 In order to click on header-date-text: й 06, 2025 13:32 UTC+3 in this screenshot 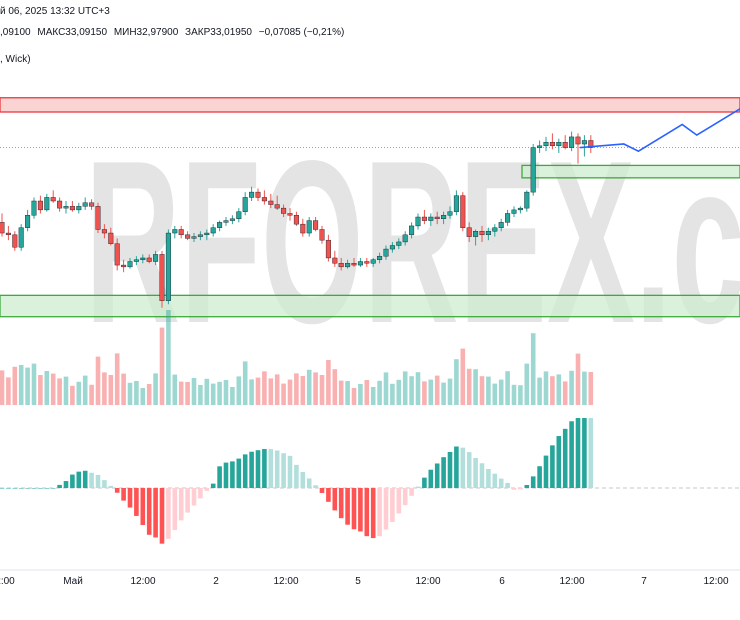, I will do `click(55, 11)`.